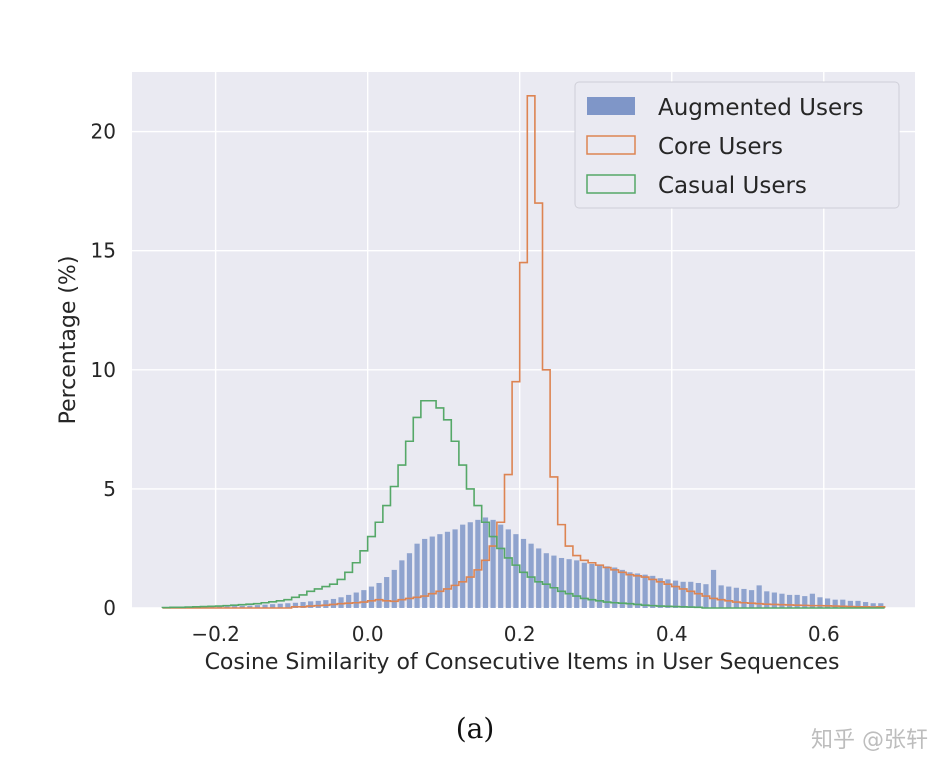  I want to click on y-tick-label: 20, so click(103, 132).